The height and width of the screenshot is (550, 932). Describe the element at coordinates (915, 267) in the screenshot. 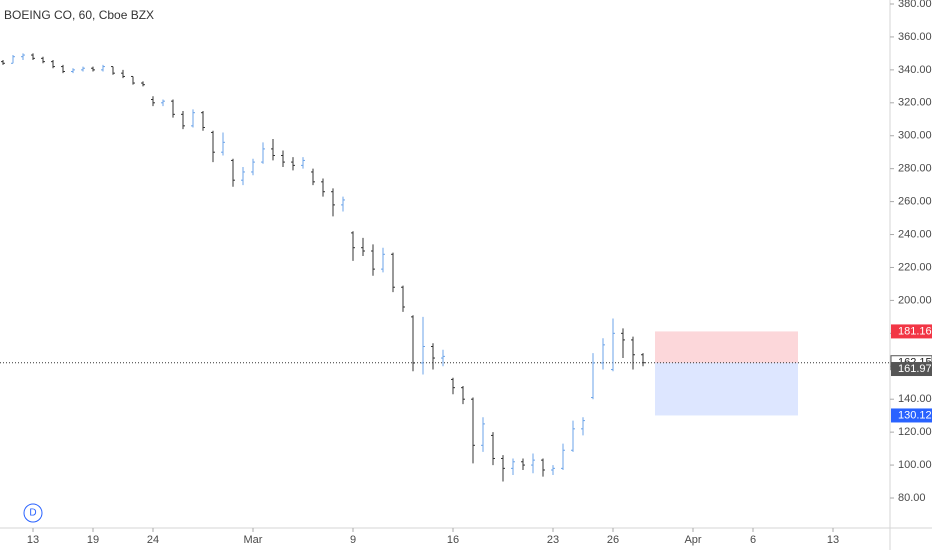

I see `y-tick-label: 220.00` at that location.